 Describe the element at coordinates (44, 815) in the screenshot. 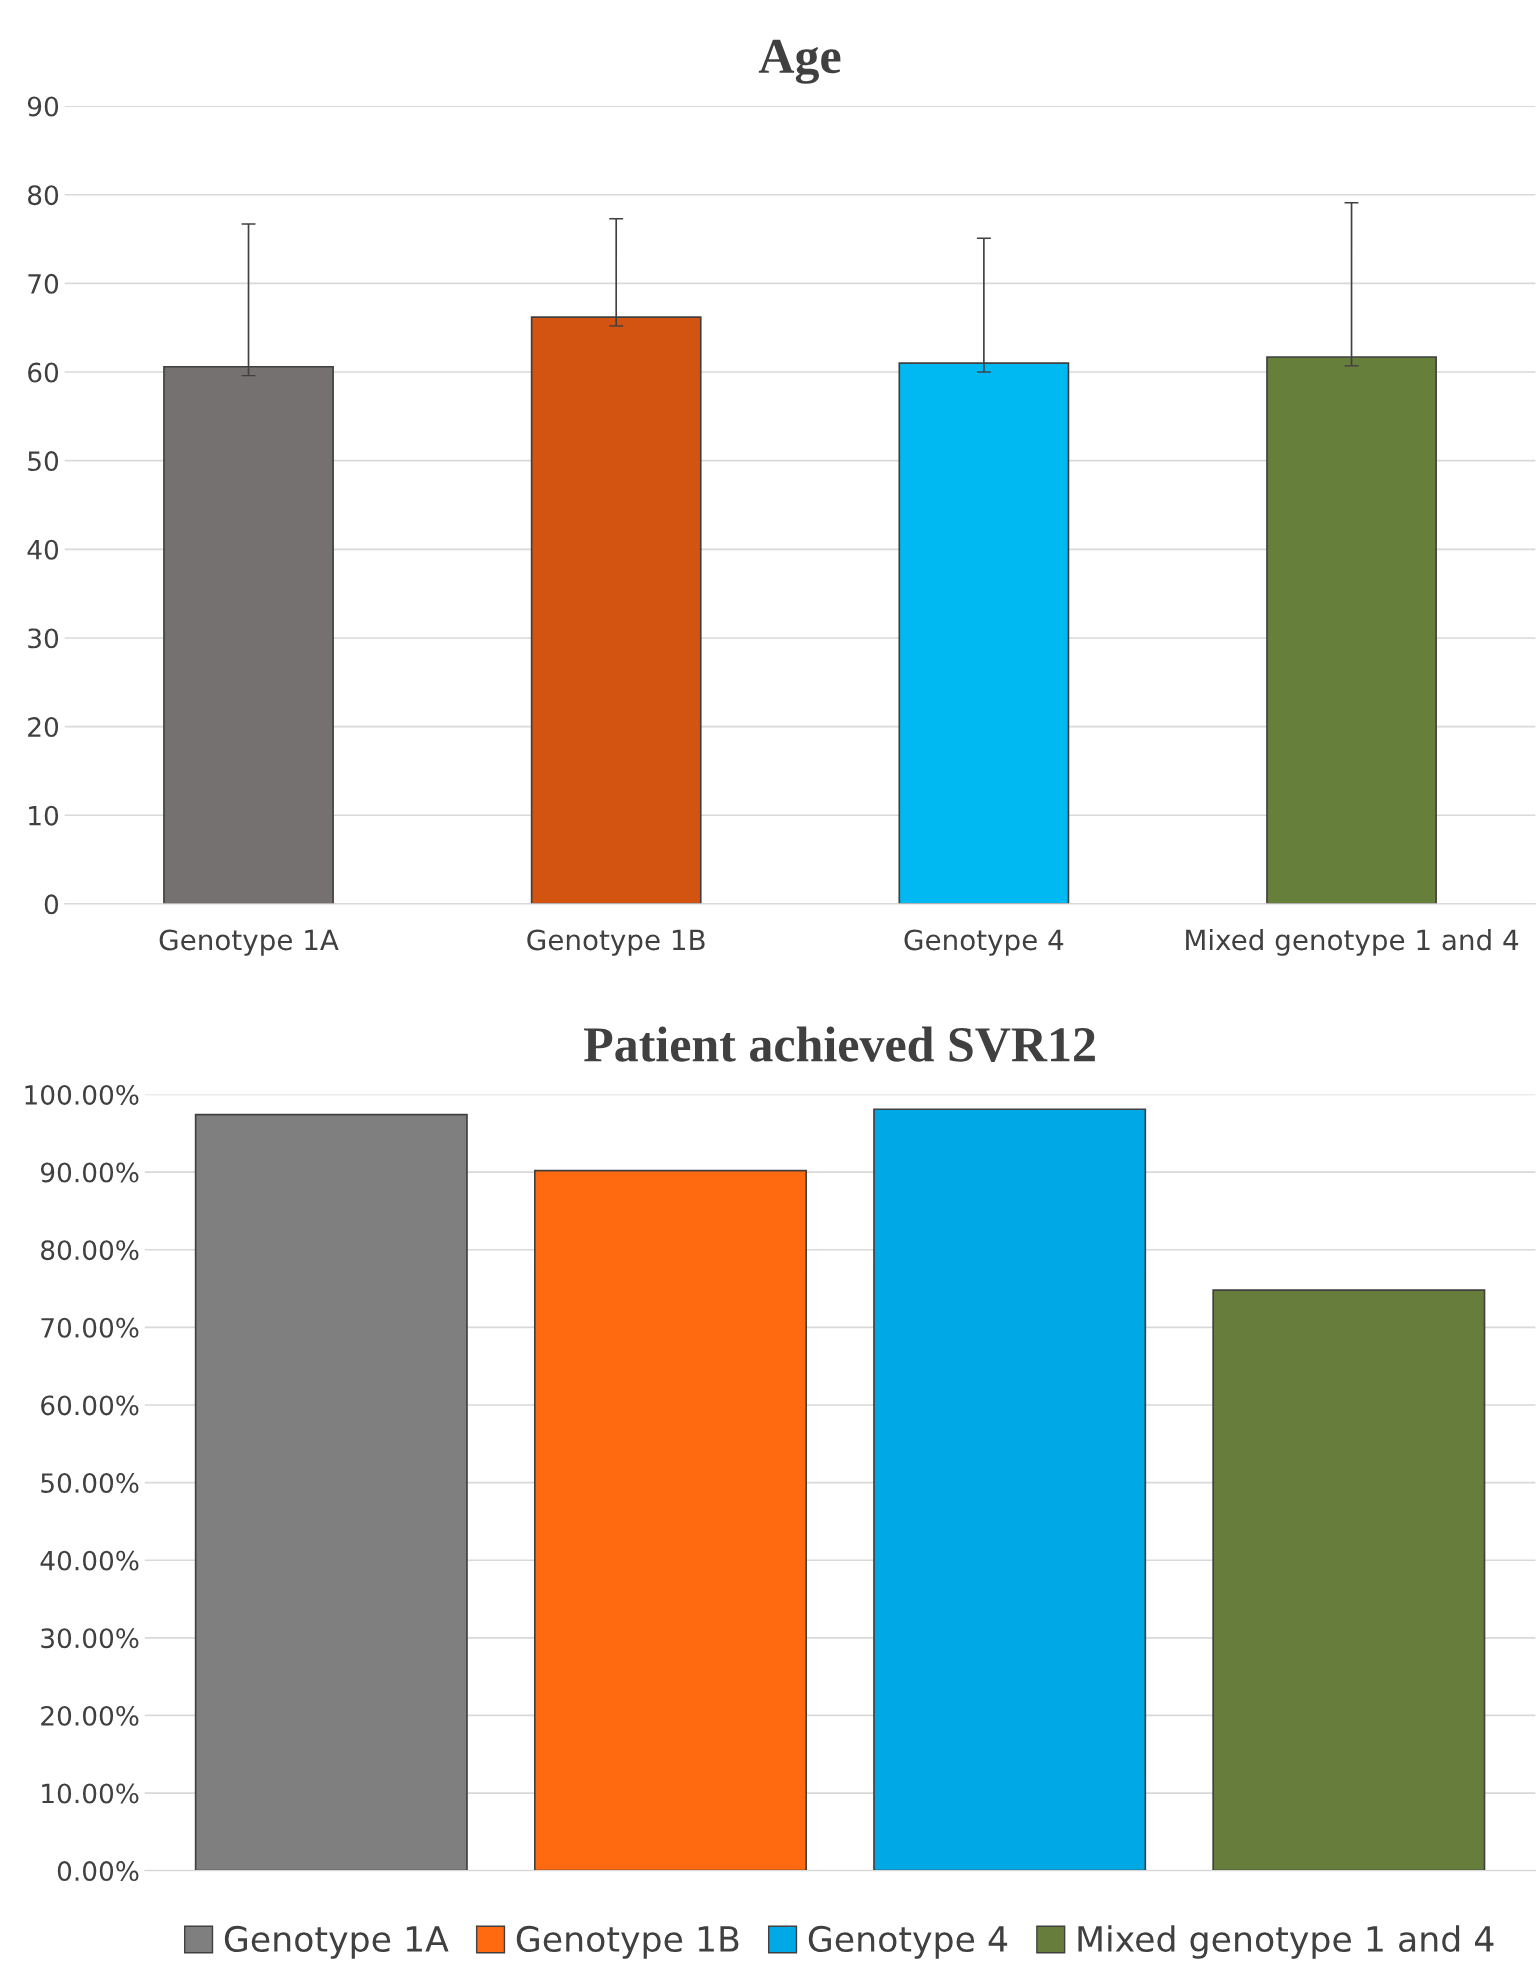

I see `y-tick-label: 10` at that location.